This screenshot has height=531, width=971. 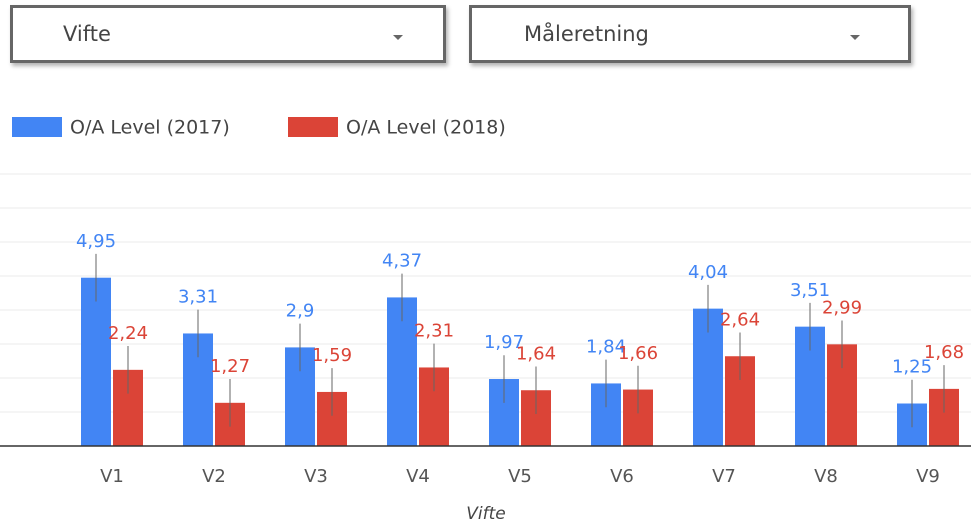 I want to click on filter-dropdown: Vifte, so click(x=228, y=34).